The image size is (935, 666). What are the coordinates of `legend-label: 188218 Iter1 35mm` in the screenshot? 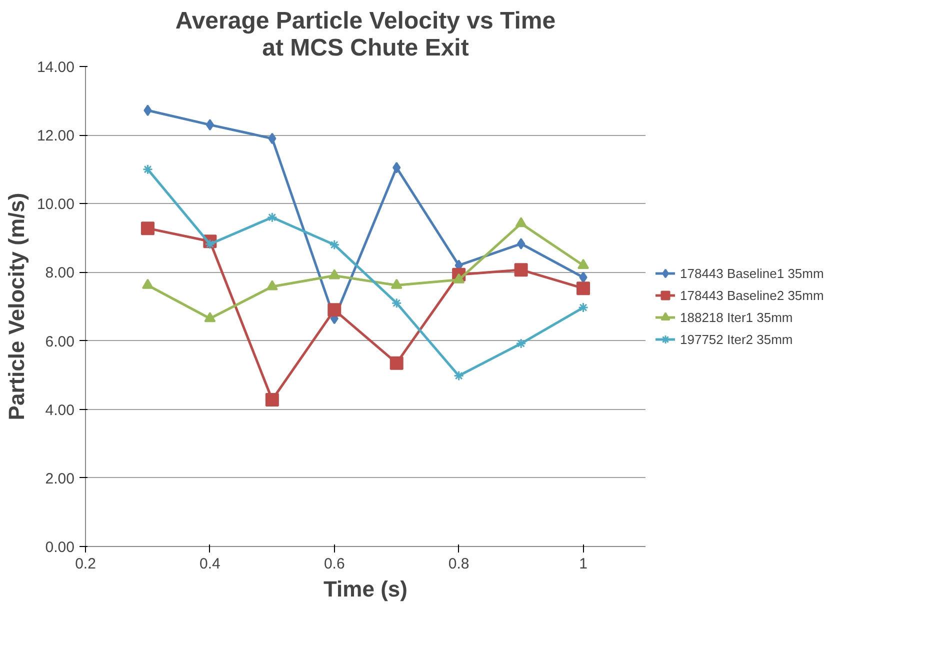 It's located at (736, 317).